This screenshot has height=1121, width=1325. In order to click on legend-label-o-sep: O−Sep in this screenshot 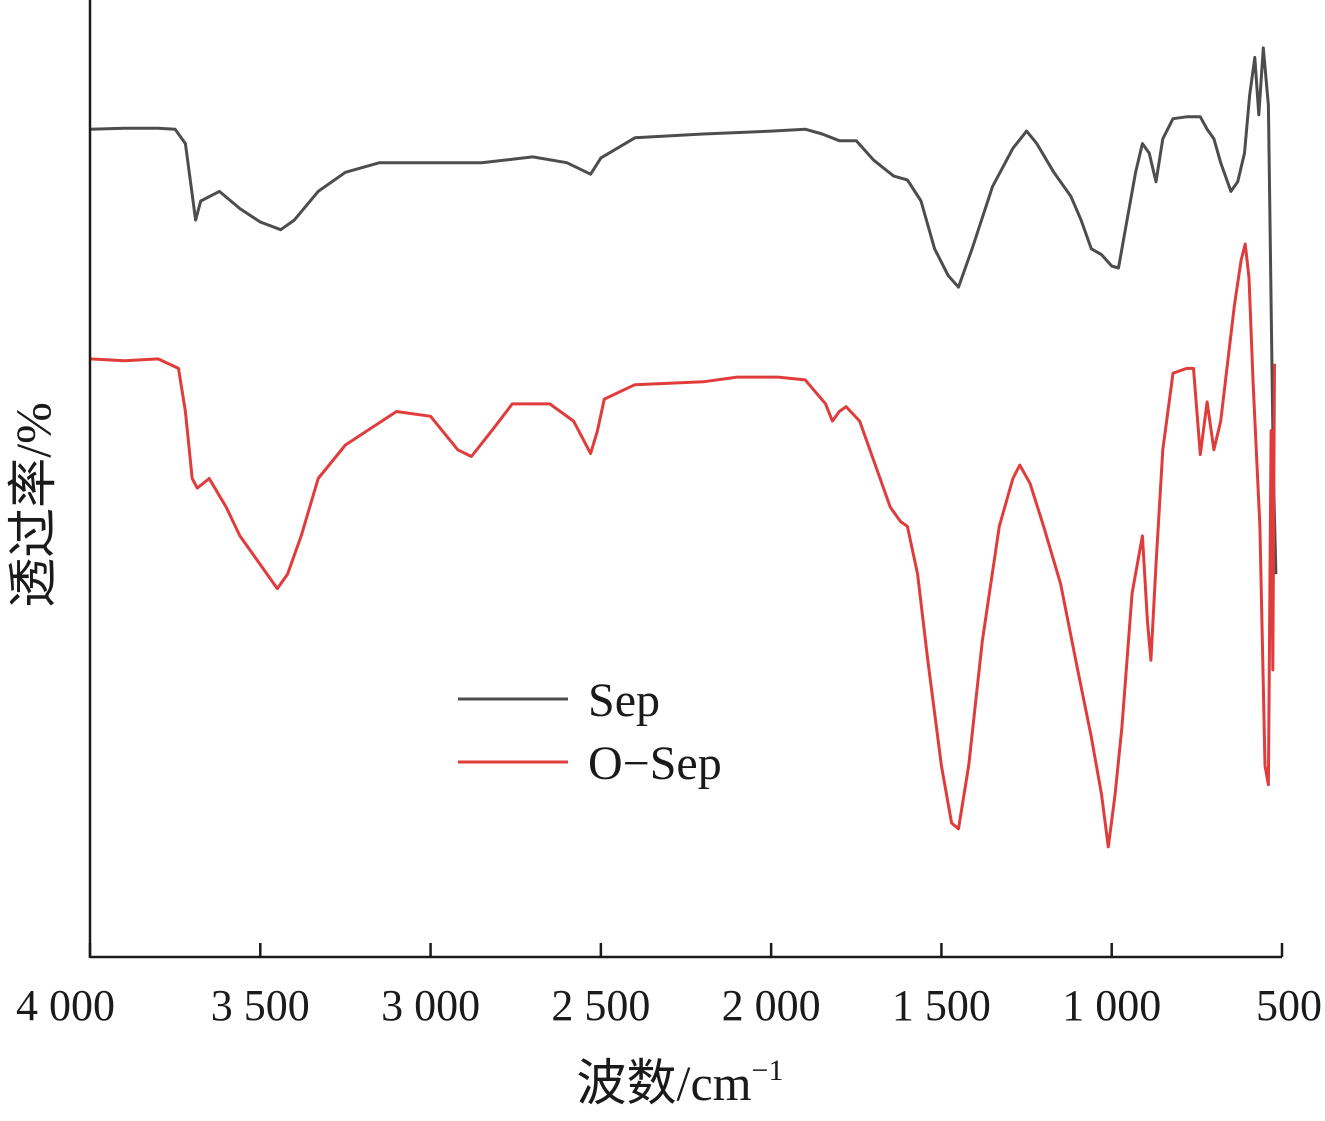, I will do `click(655, 763)`.